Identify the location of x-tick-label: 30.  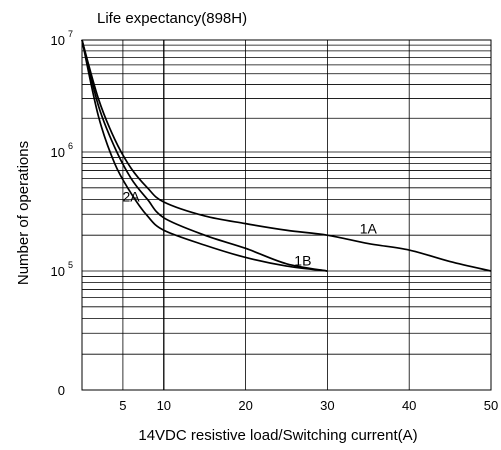
(327, 405).